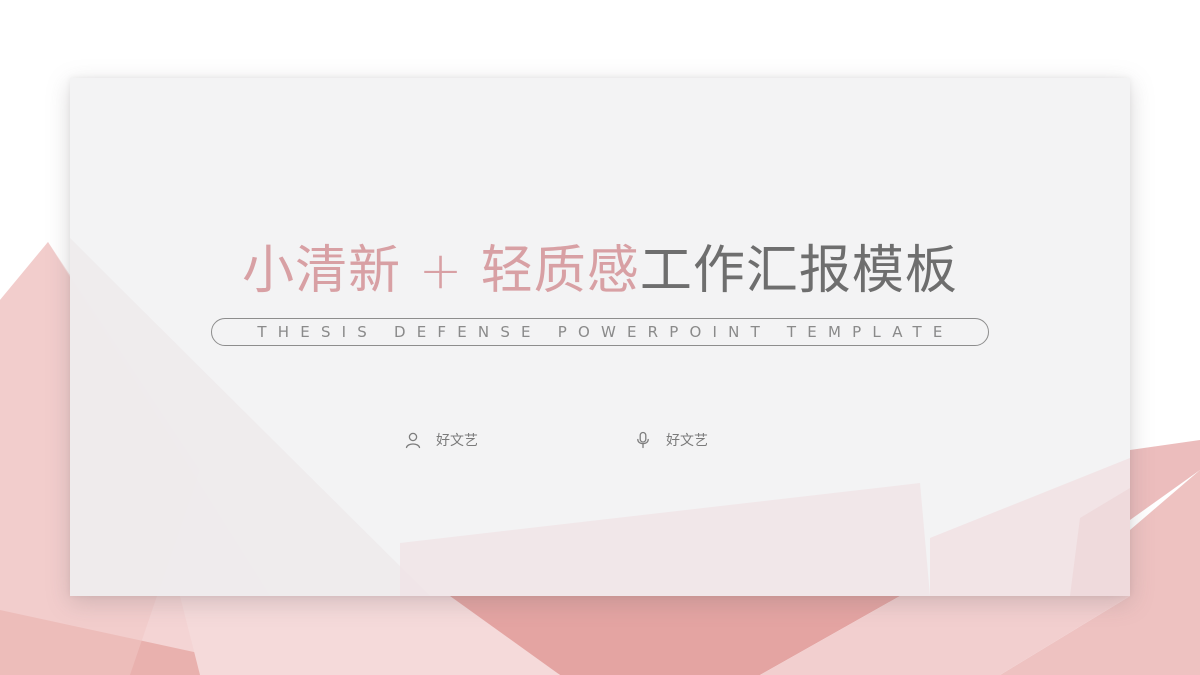 This screenshot has height=675, width=1200. Describe the element at coordinates (670, 635) in the screenshot. I see `bg-shape-bottom-center` at that location.